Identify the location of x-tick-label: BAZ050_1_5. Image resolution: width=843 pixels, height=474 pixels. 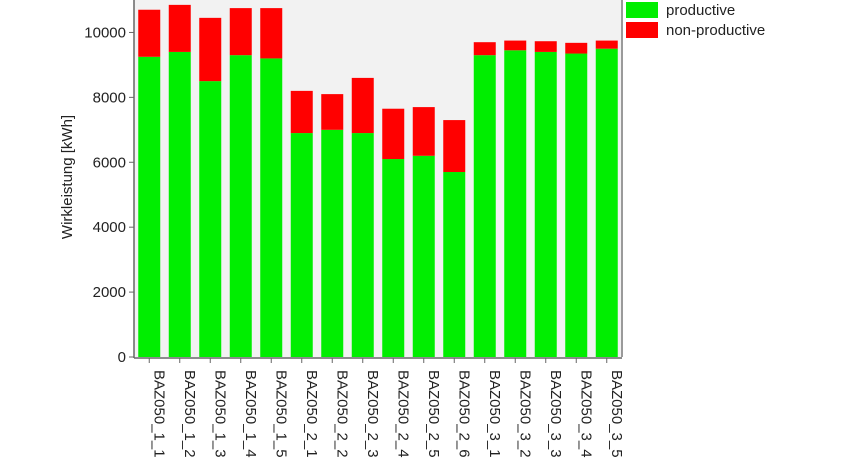
(280, 414).